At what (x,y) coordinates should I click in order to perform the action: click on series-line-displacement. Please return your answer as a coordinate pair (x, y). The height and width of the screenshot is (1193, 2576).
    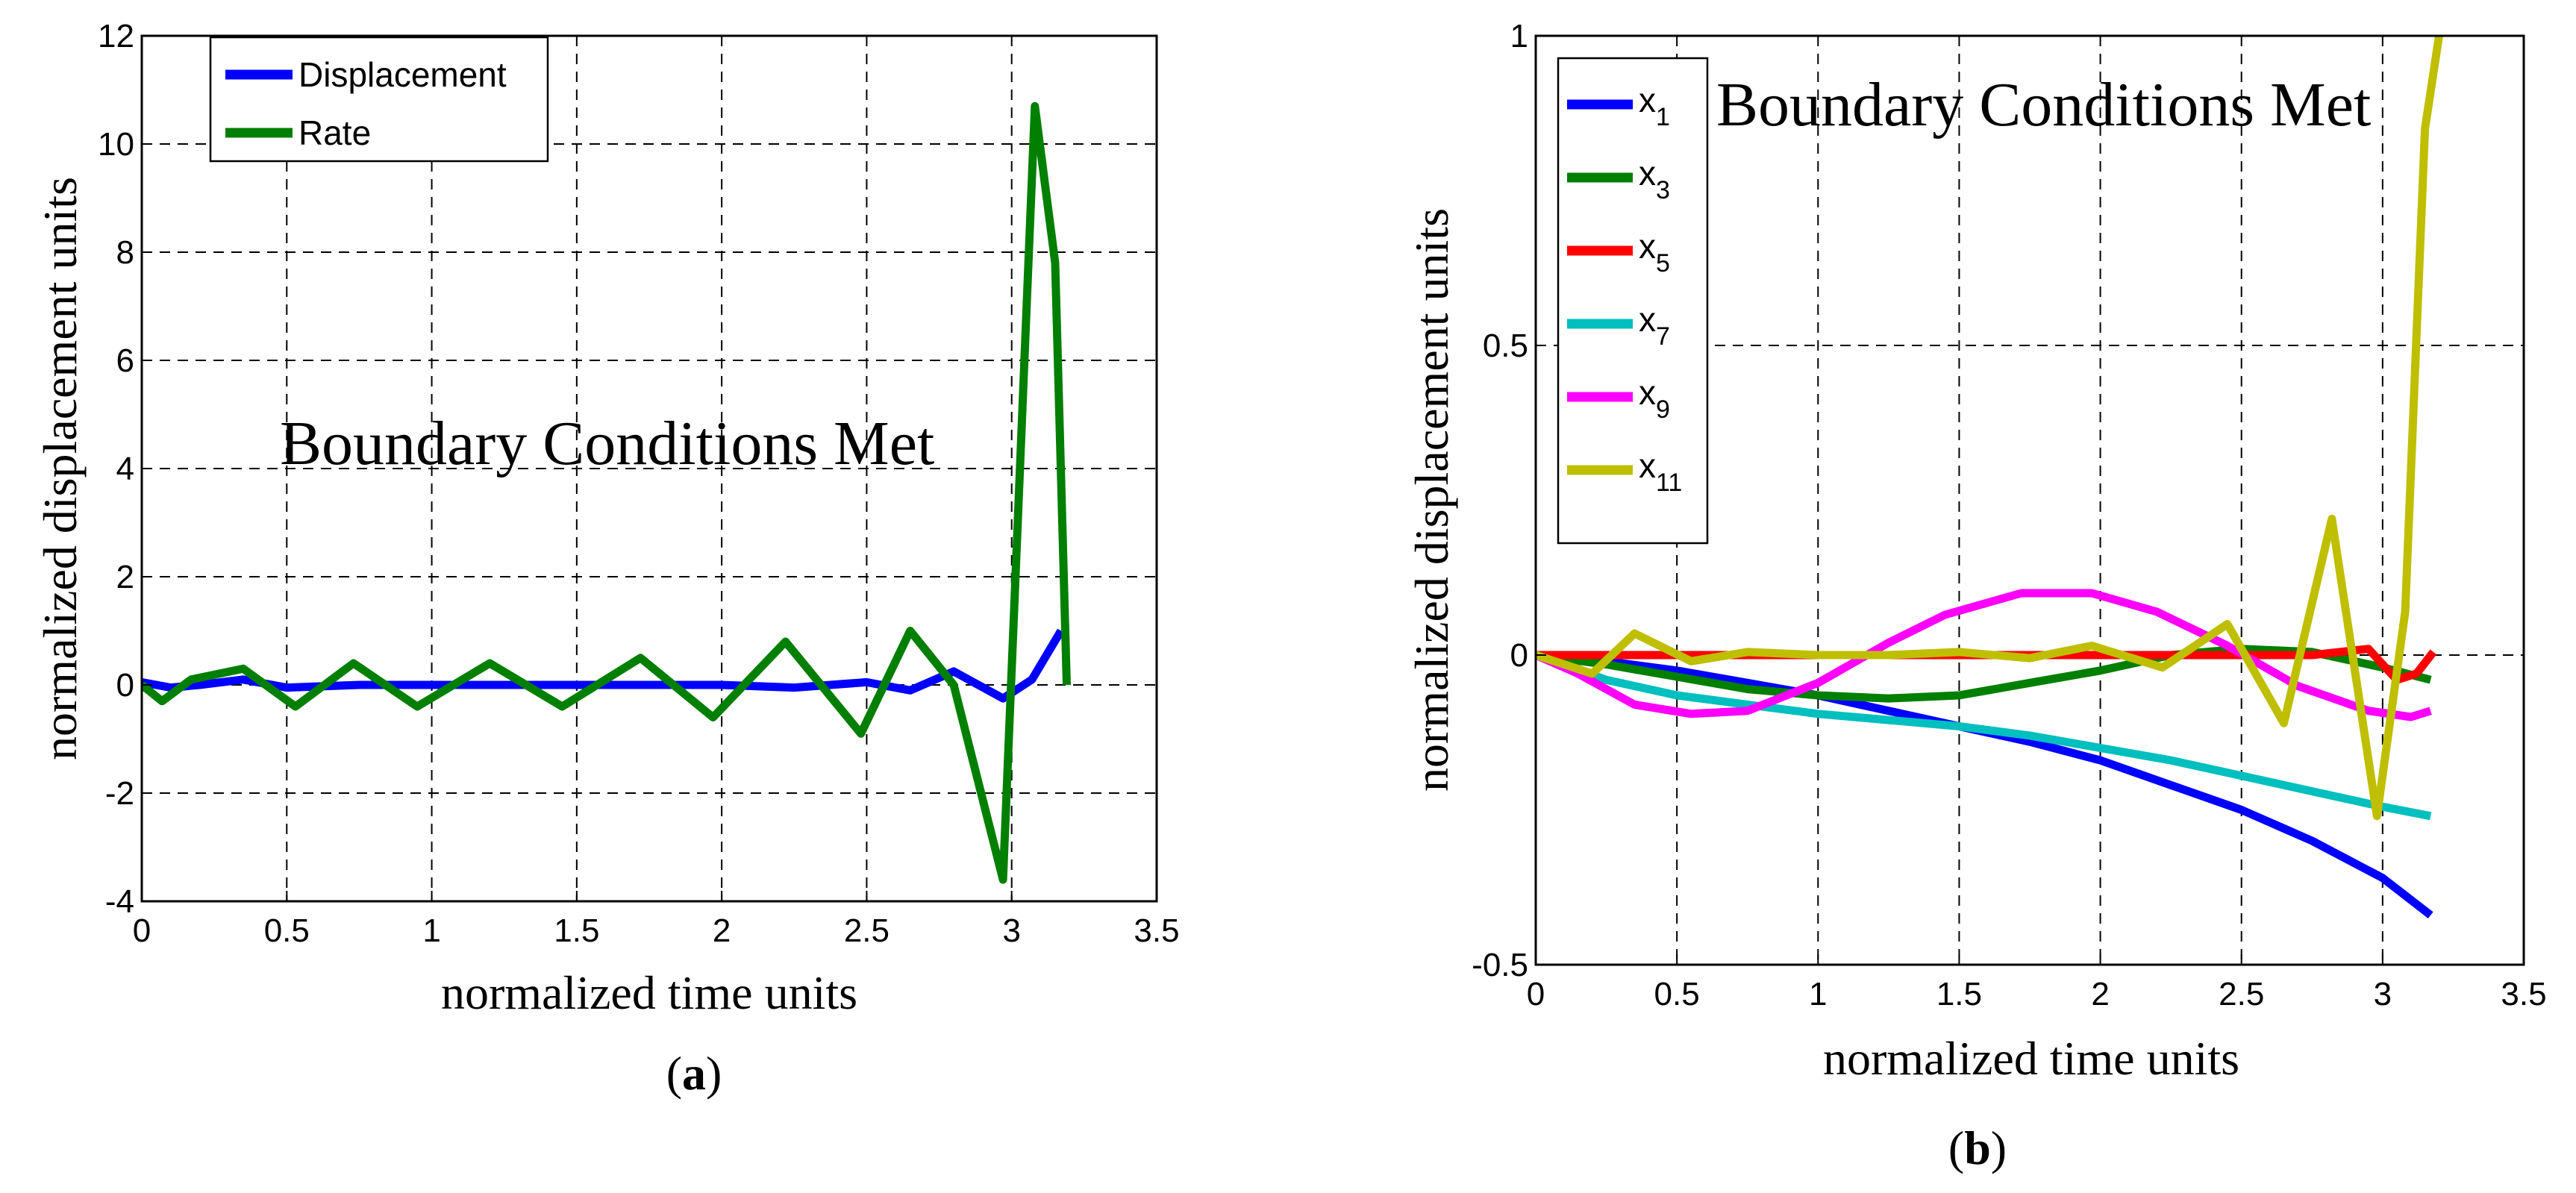
    Looking at the image, I should click on (603, 665).